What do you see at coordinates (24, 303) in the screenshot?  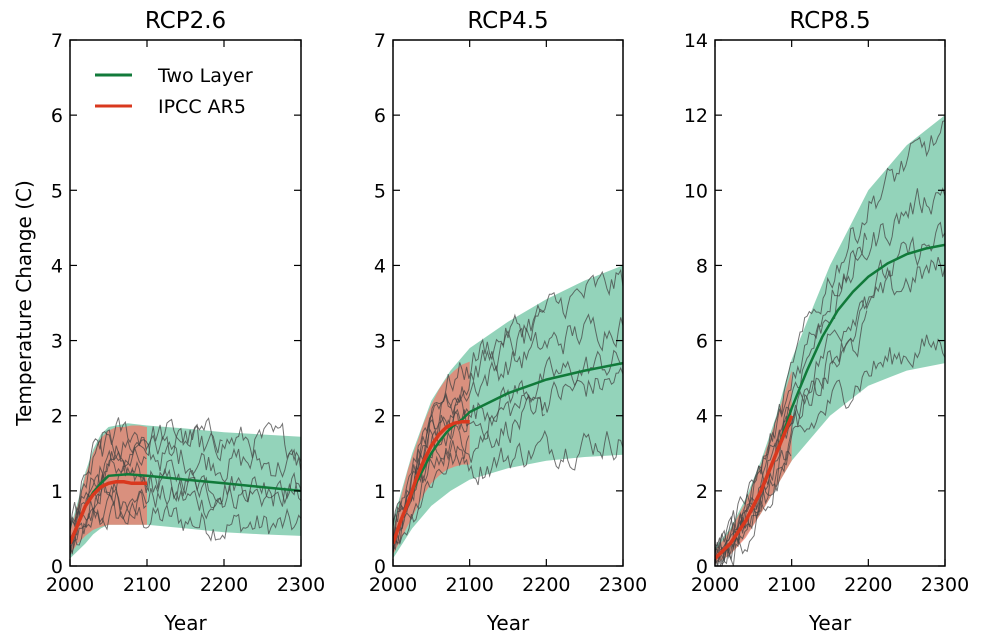 I see `y-axis-label: Temperature Change (C)` at bounding box center [24, 303].